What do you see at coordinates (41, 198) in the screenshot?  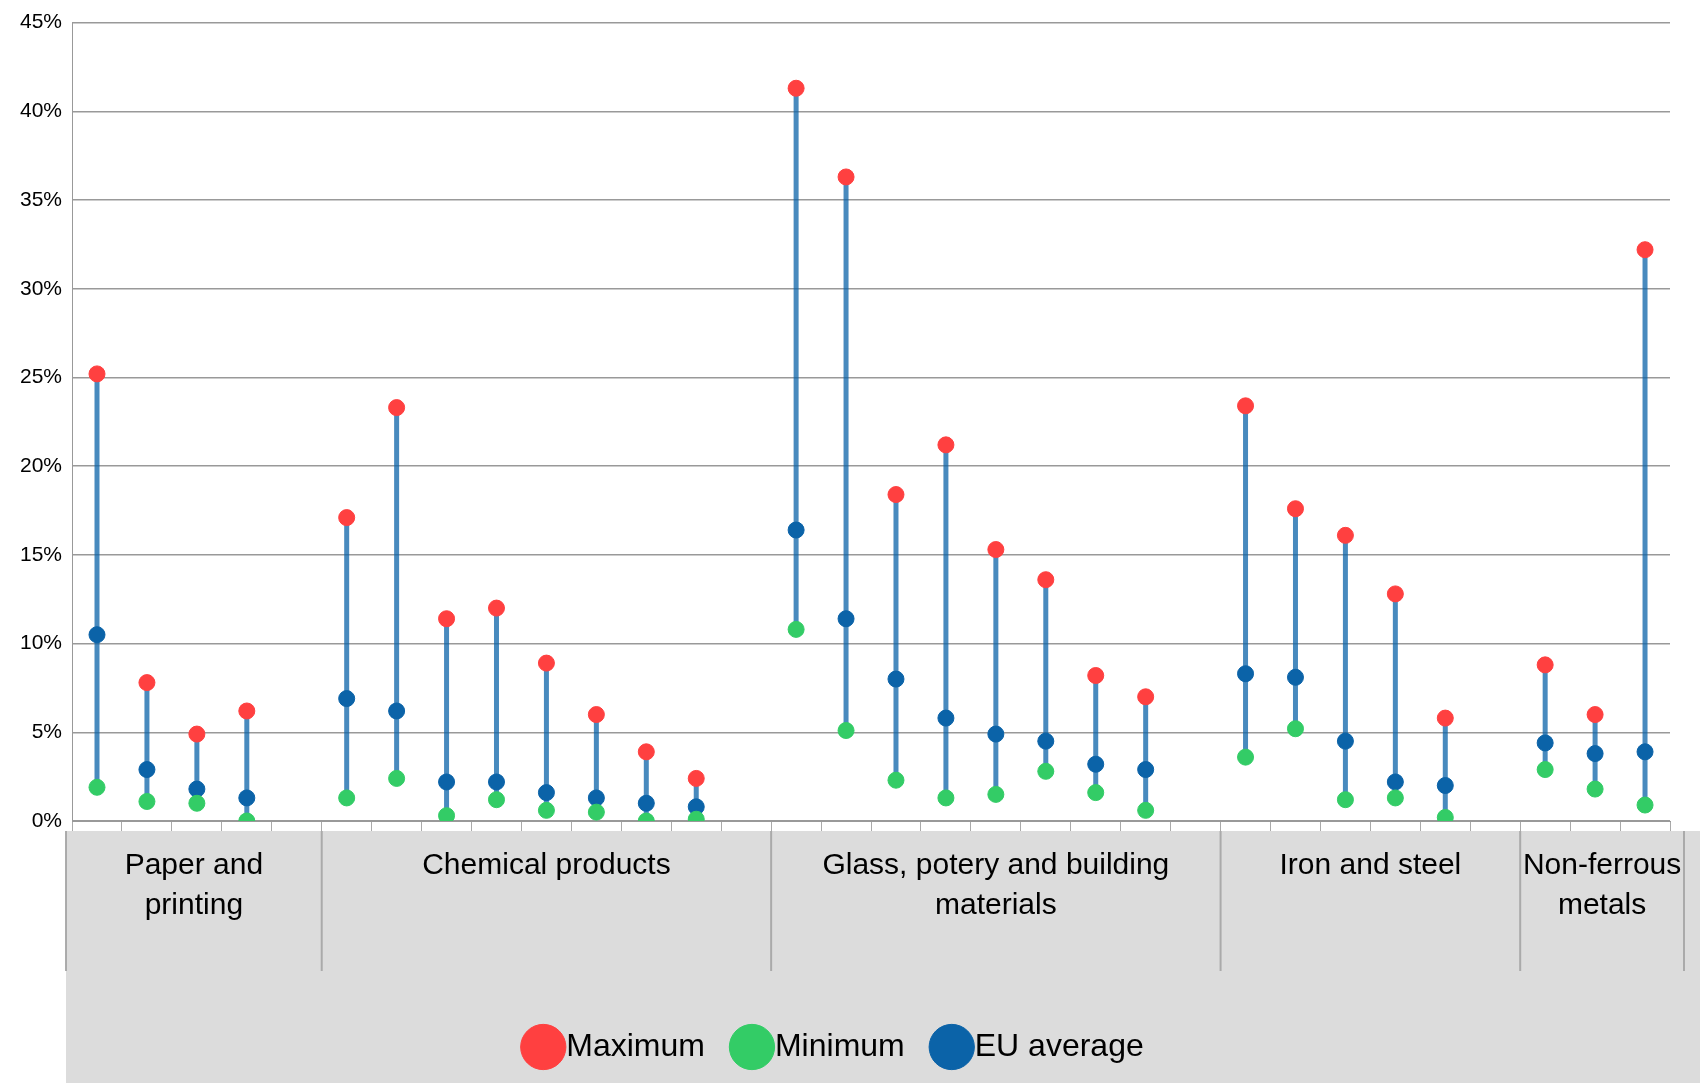 I see `y-tick-label: 35%` at bounding box center [41, 198].